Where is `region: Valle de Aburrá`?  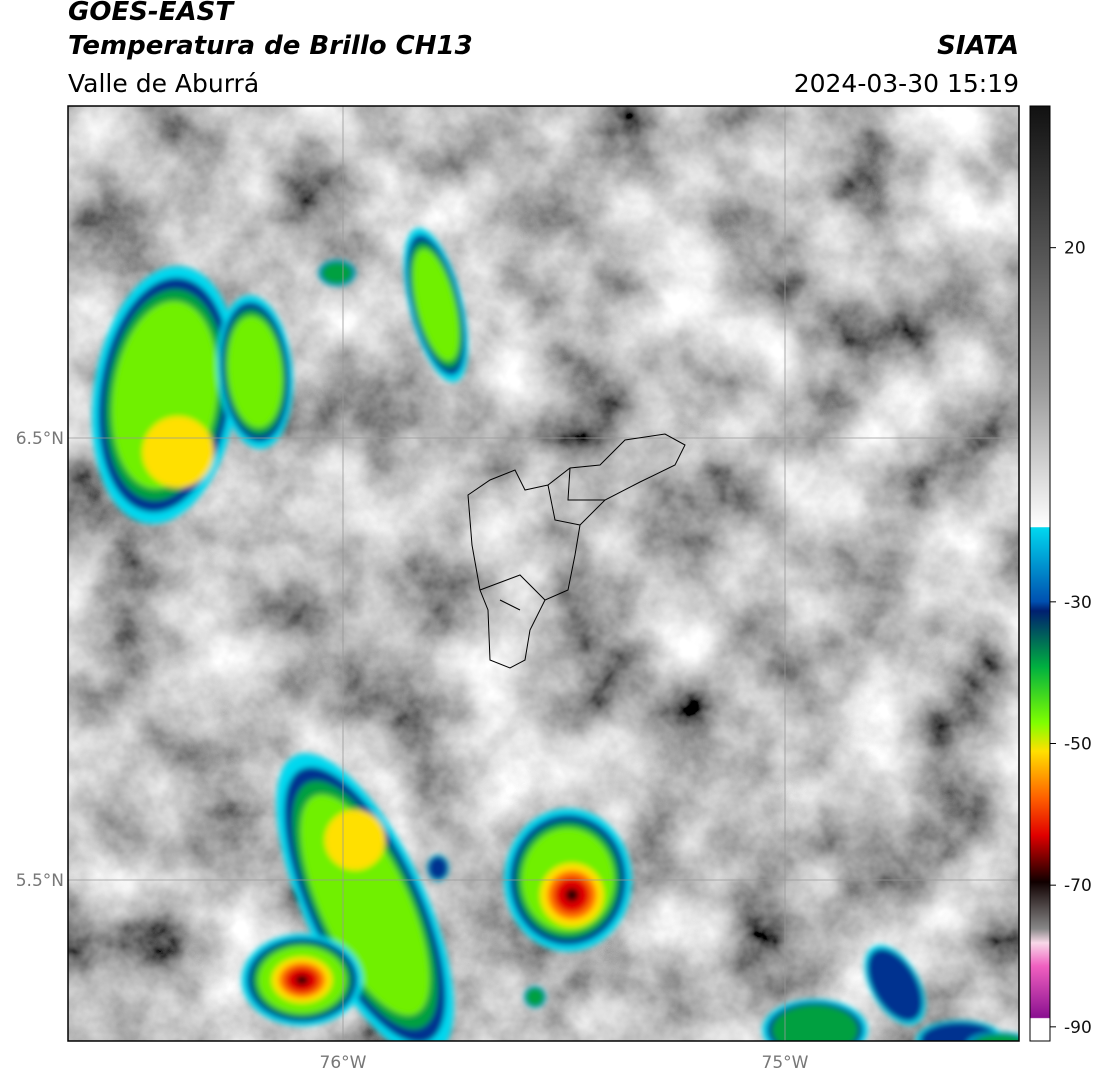
region: Valle de Aburrá is located at coordinates (163, 83).